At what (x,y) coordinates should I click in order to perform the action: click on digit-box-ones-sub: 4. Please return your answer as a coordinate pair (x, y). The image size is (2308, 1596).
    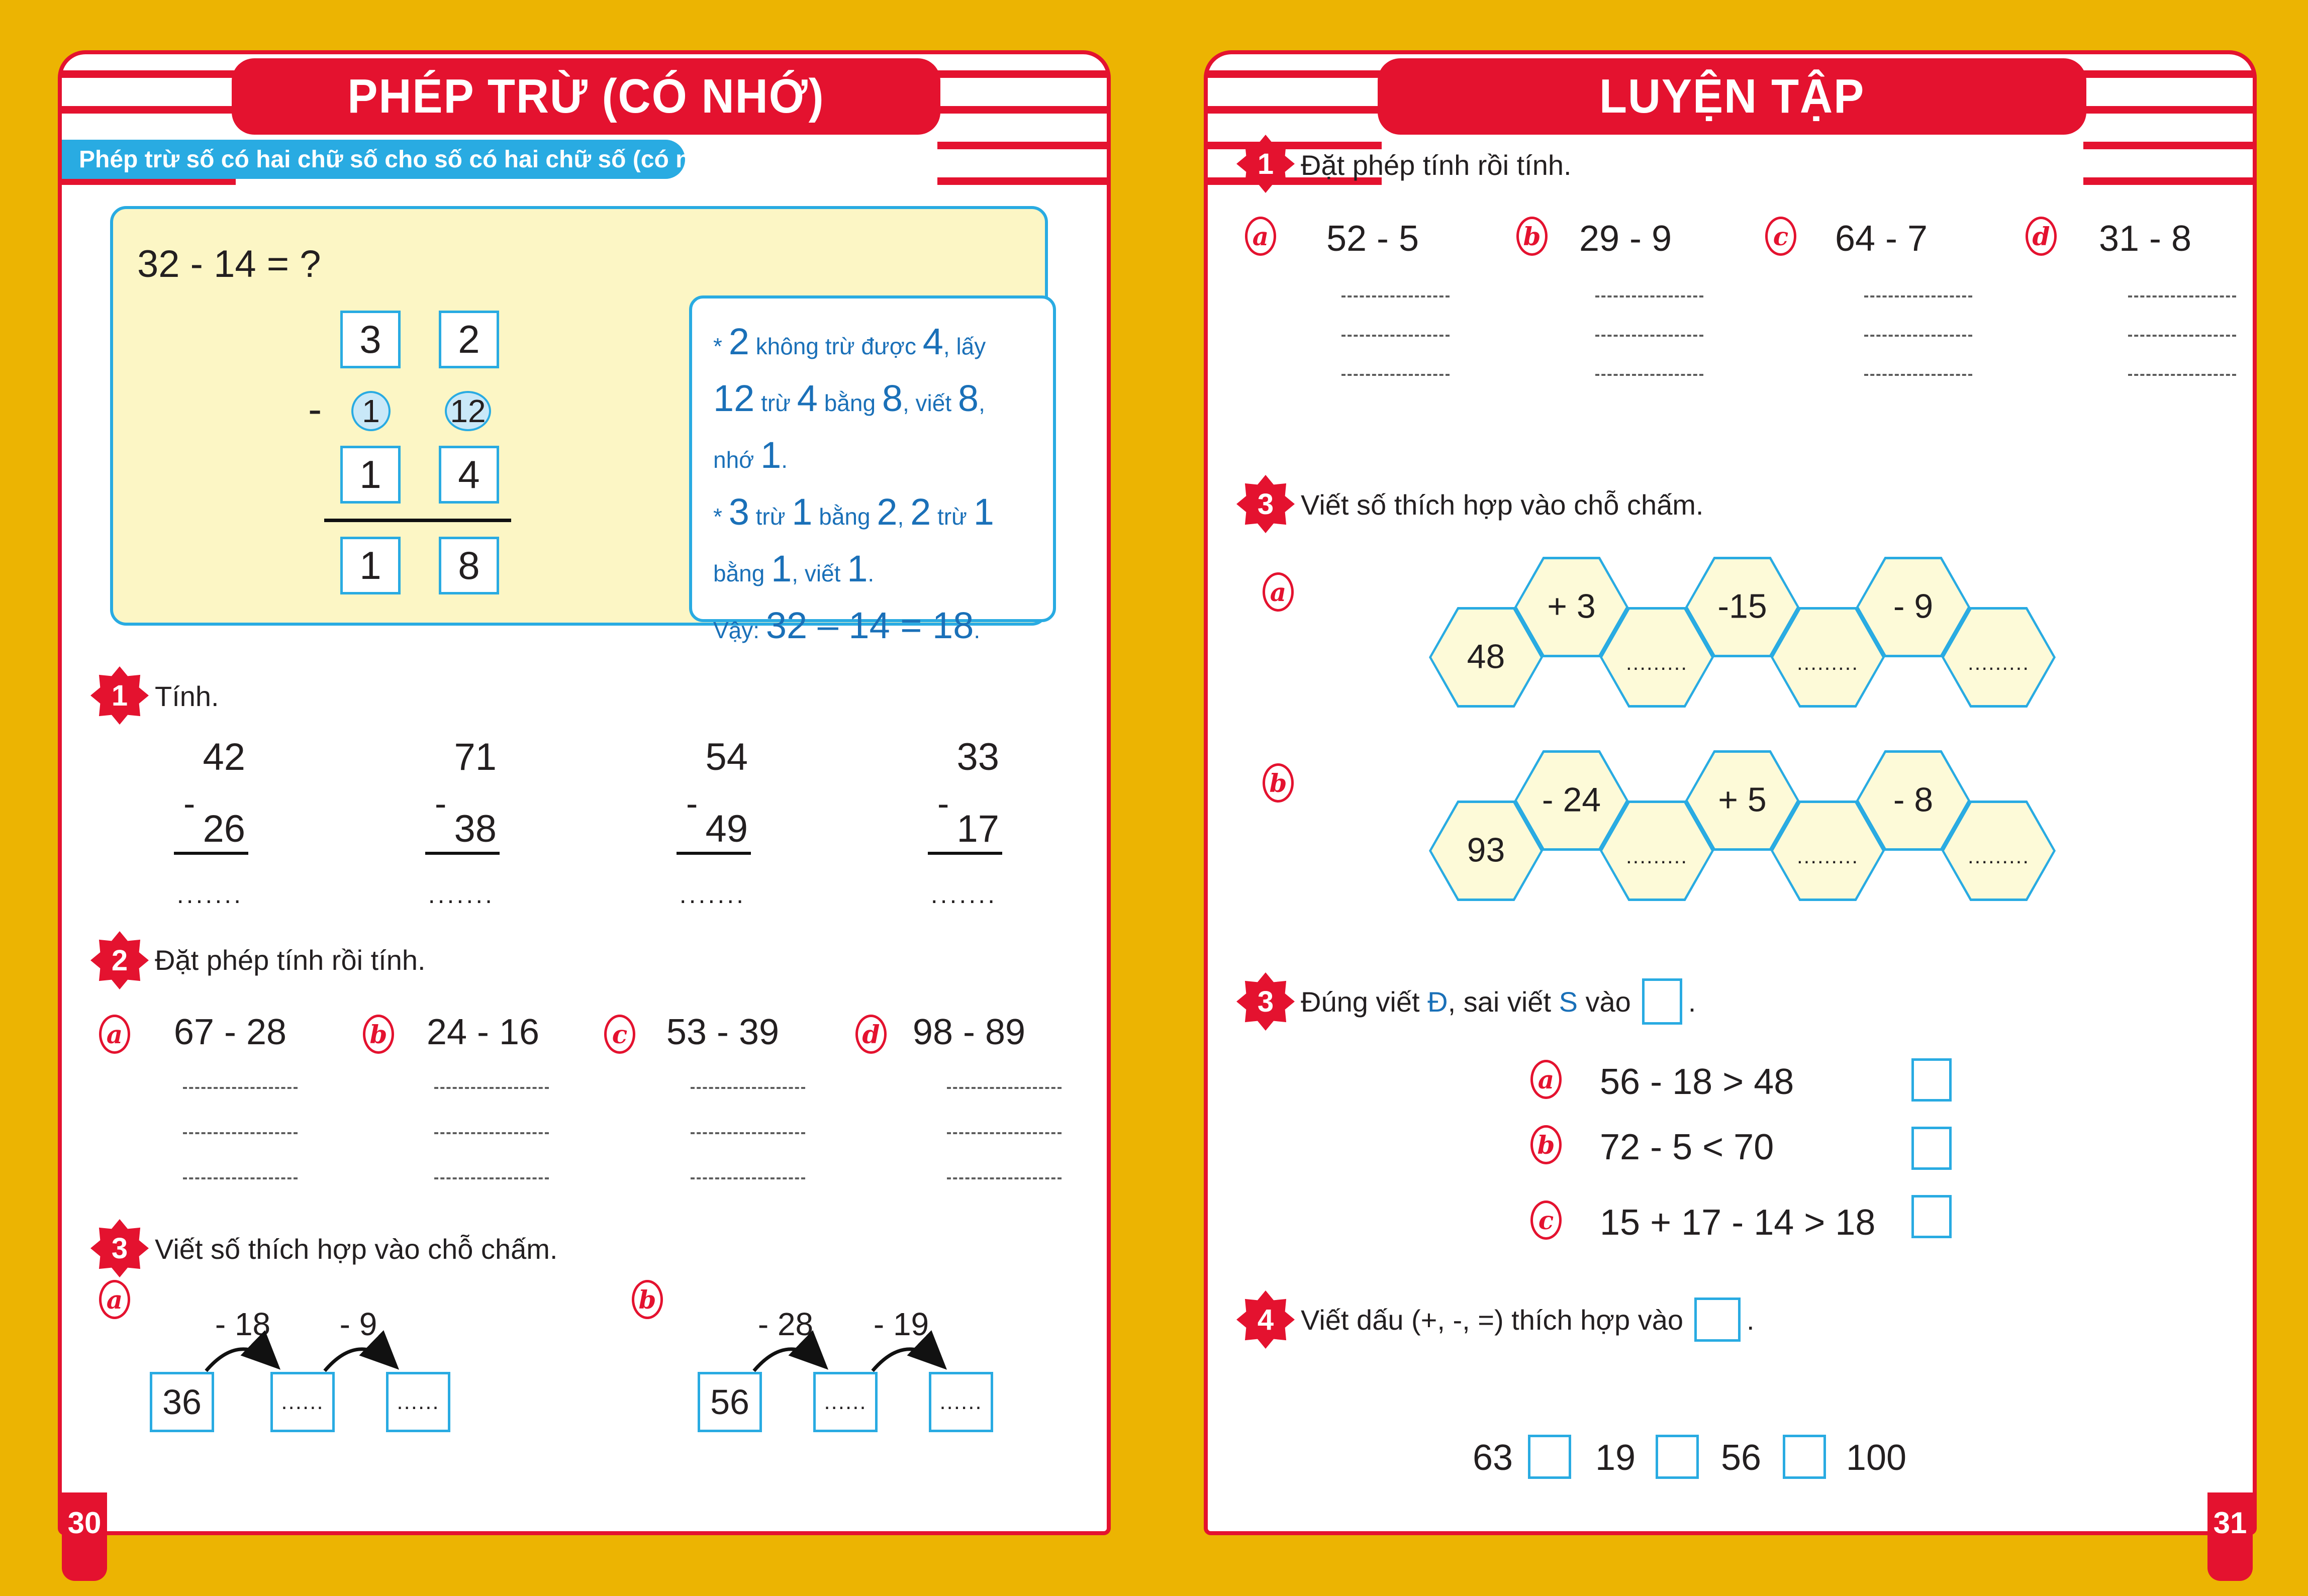
    Looking at the image, I should click on (469, 475).